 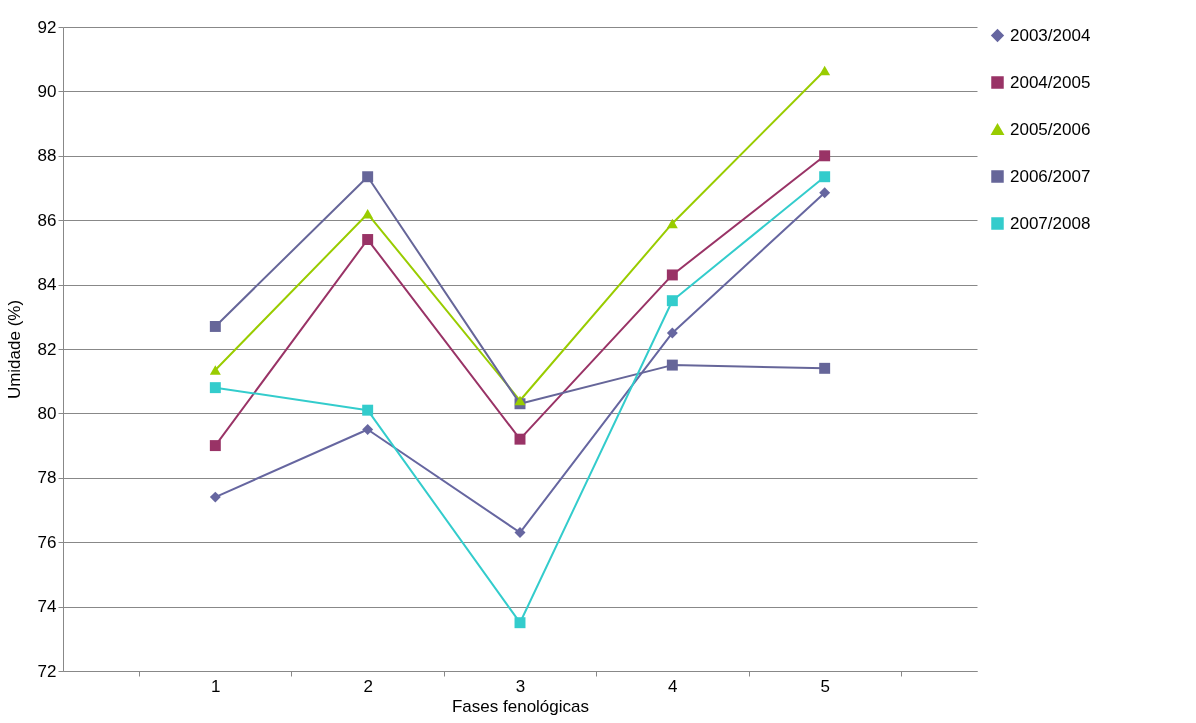 I want to click on y-tick-label: 80, so click(x=47, y=413).